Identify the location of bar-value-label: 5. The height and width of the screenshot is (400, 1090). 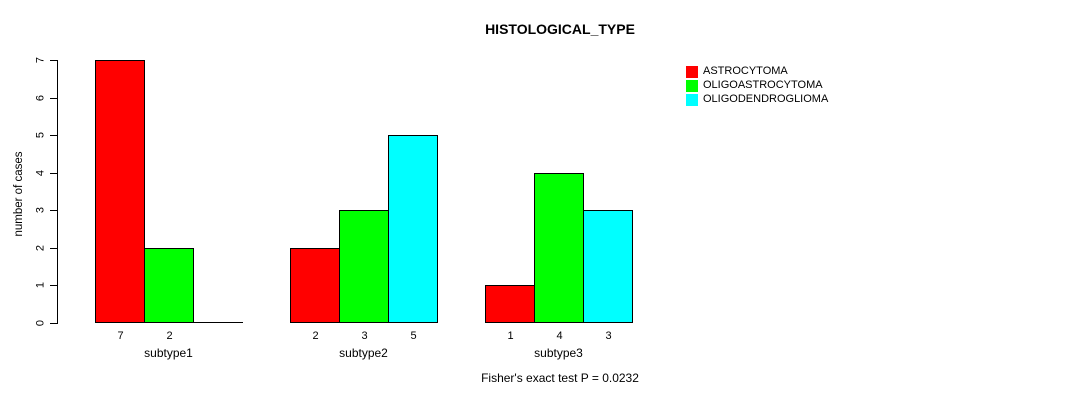
(413, 336).